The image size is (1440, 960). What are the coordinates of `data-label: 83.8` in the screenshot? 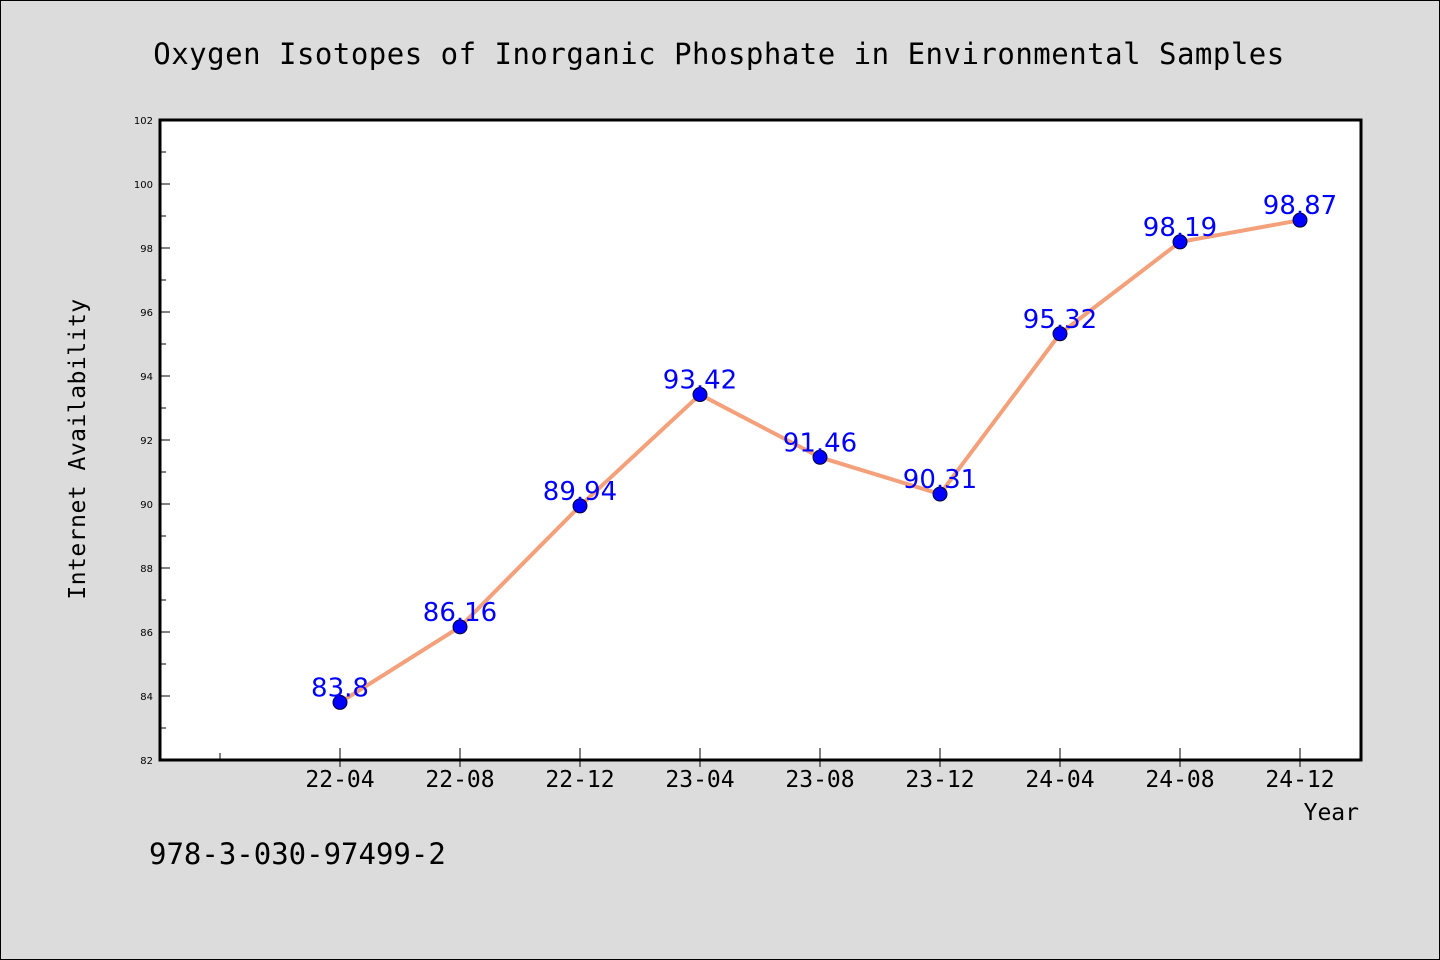 It's located at (340, 688).